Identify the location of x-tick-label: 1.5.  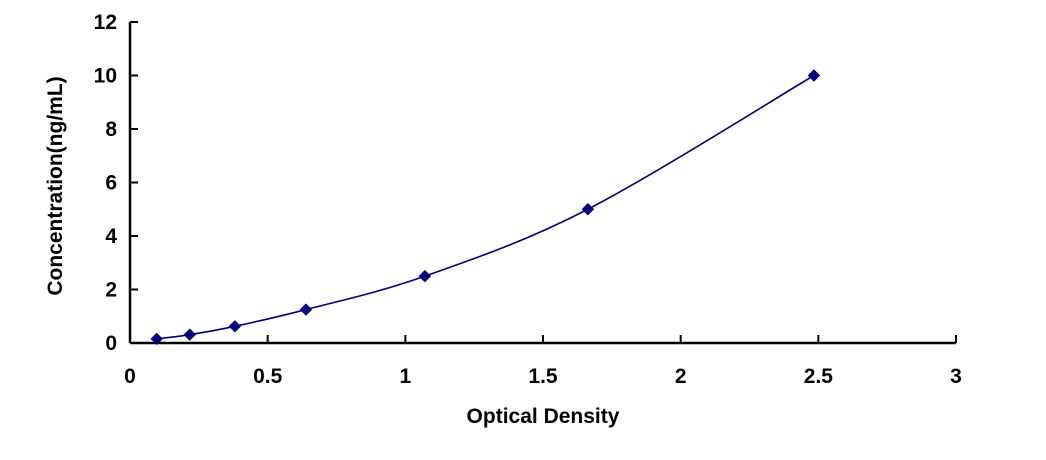
(543, 376).